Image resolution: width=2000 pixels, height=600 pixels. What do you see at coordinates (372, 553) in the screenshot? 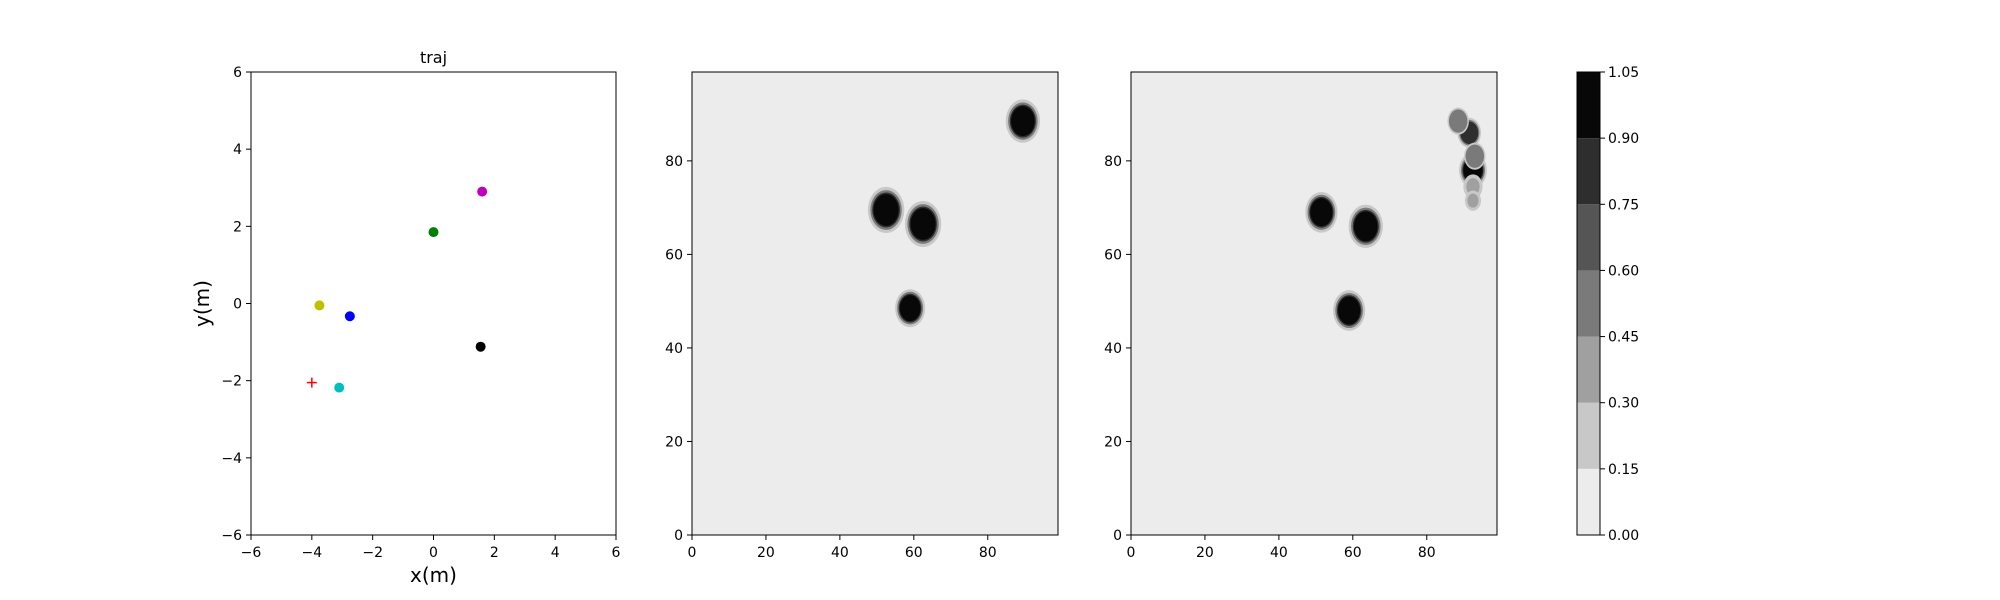
I see `x-tick-label: −2` at bounding box center [372, 553].